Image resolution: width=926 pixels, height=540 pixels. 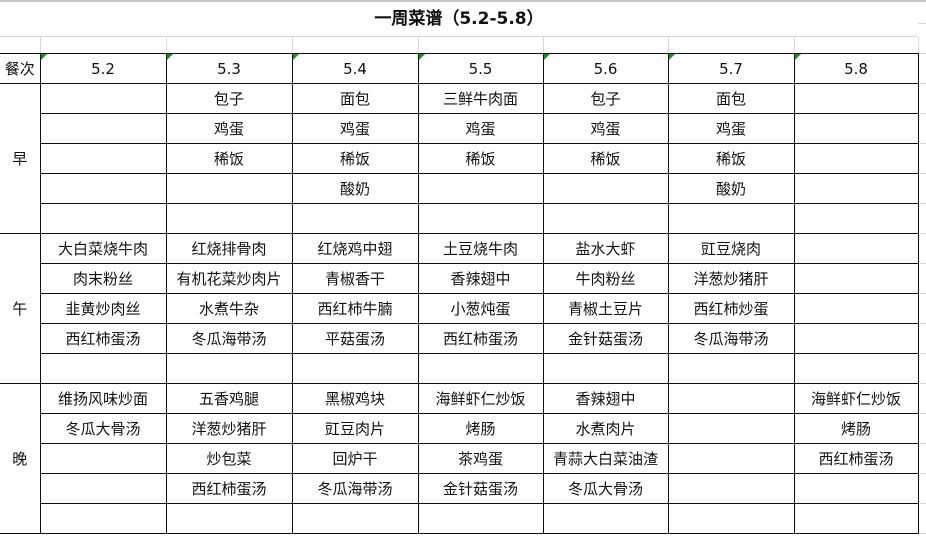 I want to click on meal-label-cell: 早, so click(x=20, y=158).